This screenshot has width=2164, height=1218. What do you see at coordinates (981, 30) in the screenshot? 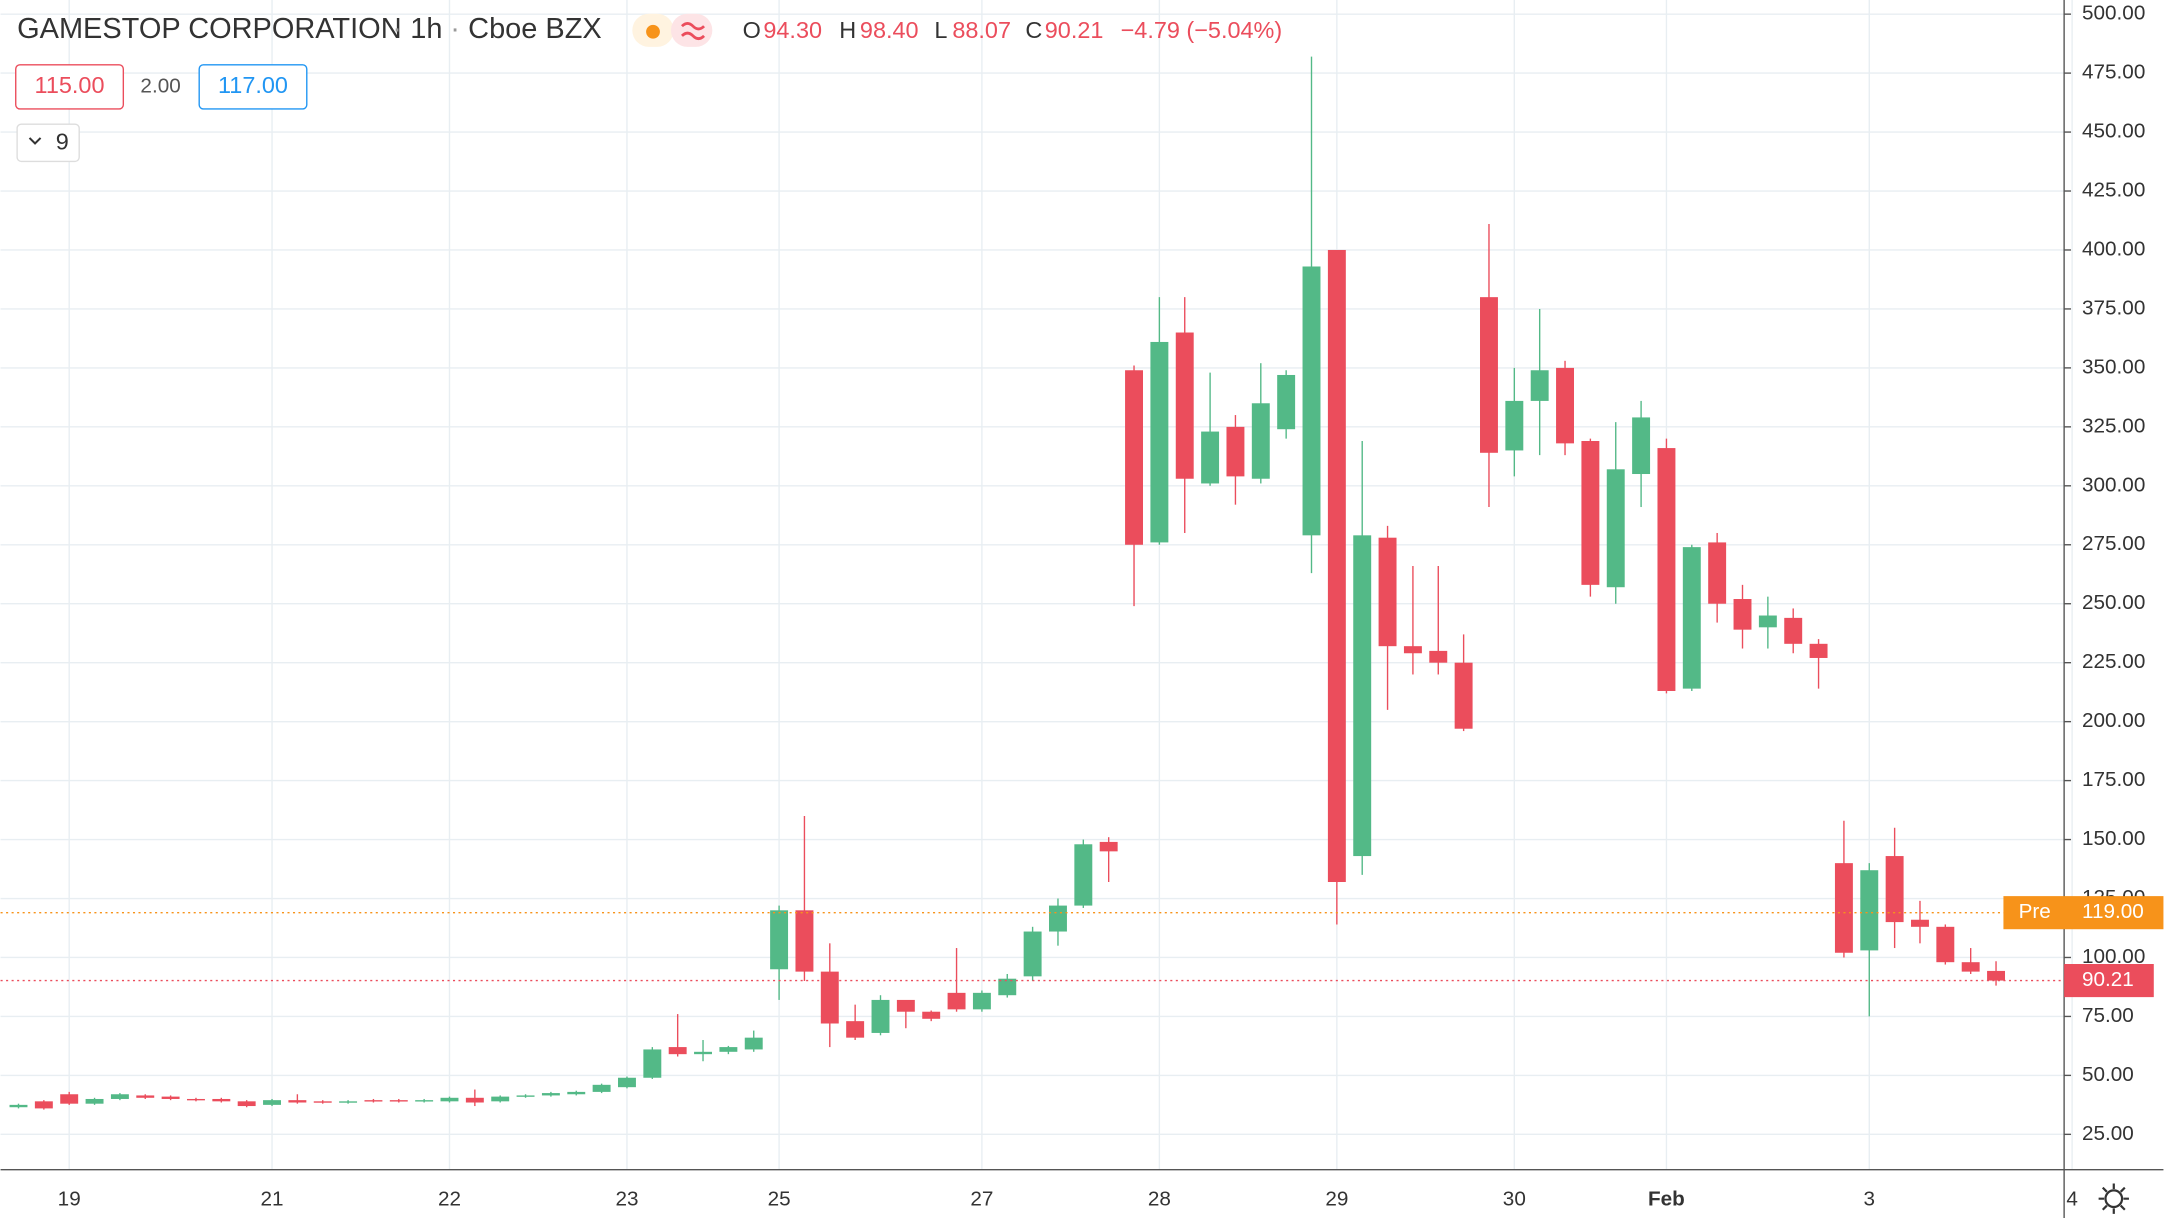
I see `low-value: 88.07` at bounding box center [981, 30].